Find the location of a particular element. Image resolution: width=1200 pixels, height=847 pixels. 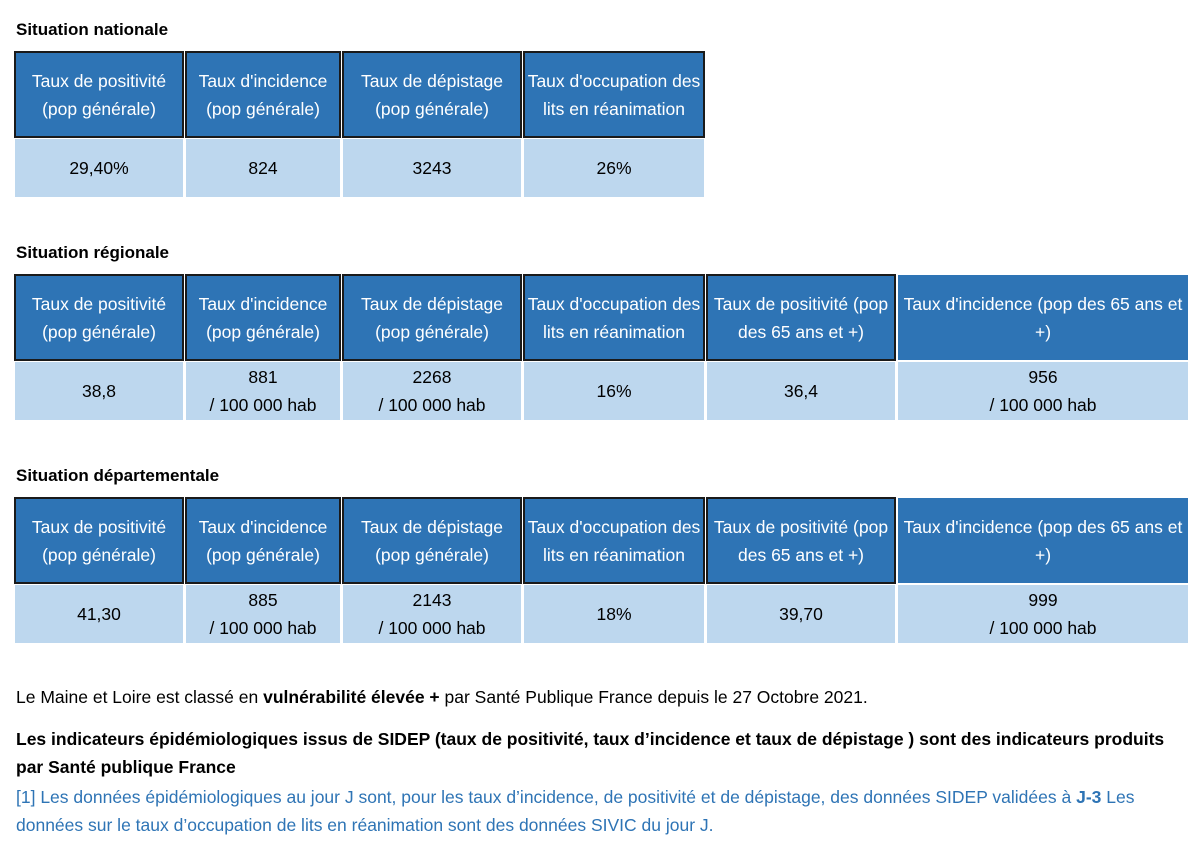

value-depistage: 2143/ 100 000 hab is located at coordinates (432, 614).